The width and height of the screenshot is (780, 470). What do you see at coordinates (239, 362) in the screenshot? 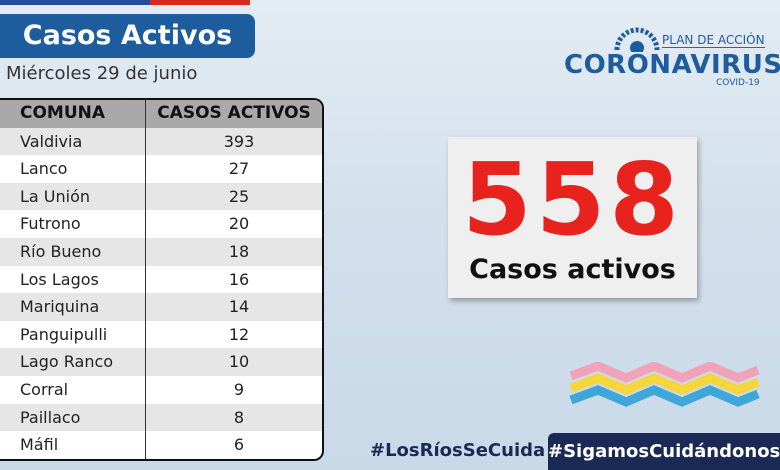
I see `table-cell: 10` at bounding box center [239, 362].